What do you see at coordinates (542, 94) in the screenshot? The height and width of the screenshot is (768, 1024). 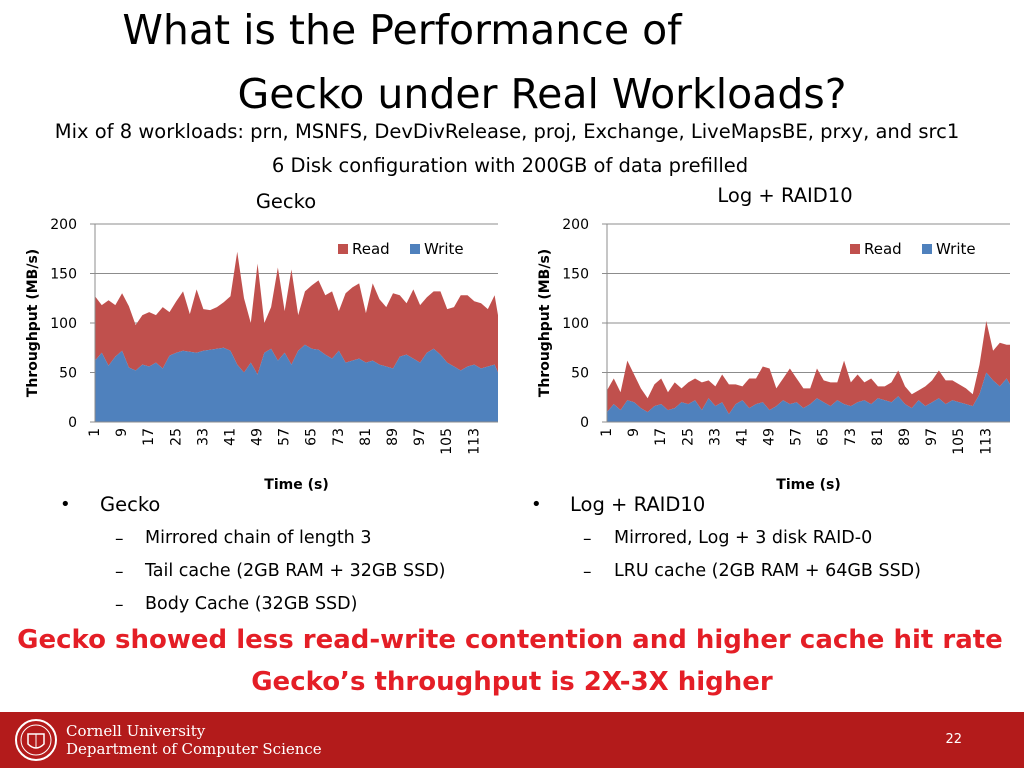 I see `slide-title-line-2: Gecko under Real Workloads?` at bounding box center [542, 94].